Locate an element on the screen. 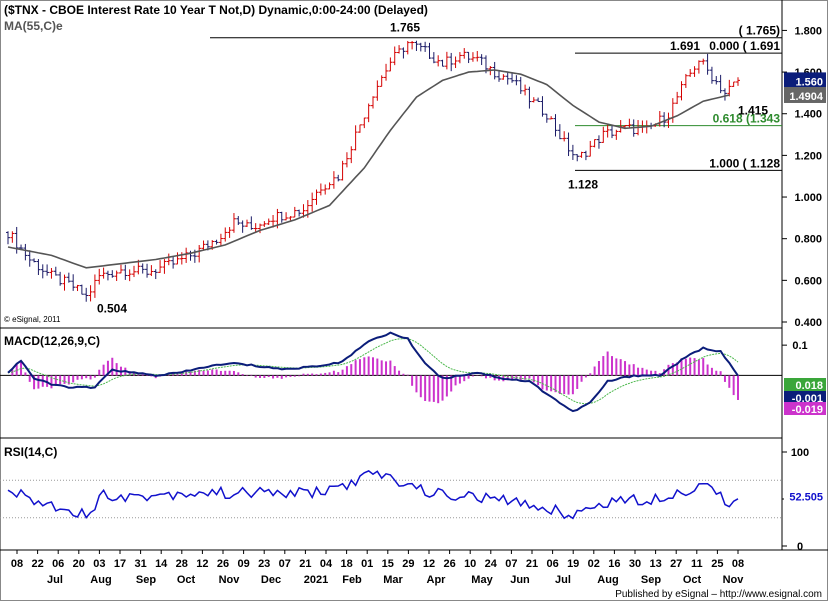 This screenshot has width=828, height=601. price-annotation: 0.504 is located at coordinates (112, 308).